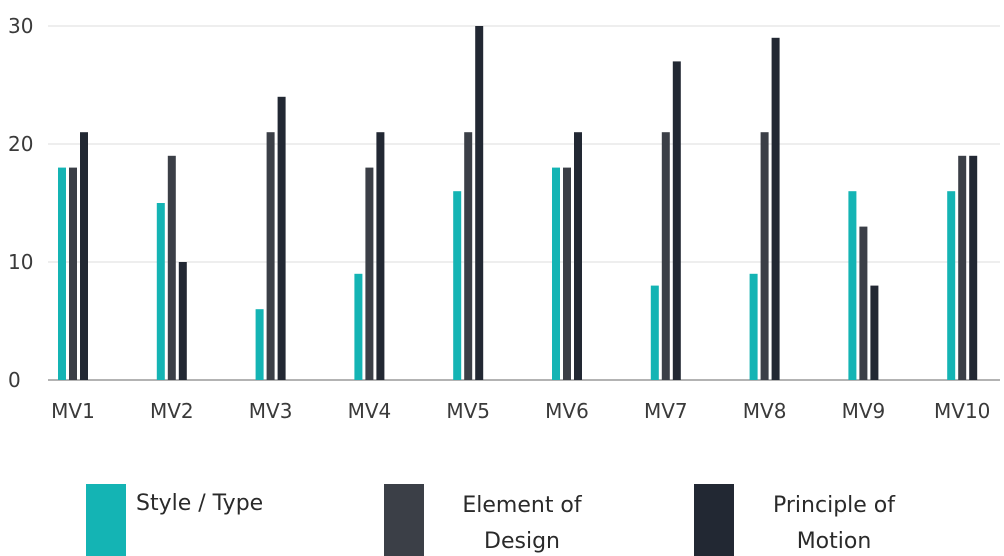  What do you see at coordinates (522, 541) in the screenshot?
I see `legend-label-line2: Design` at bounding box center [522, 541].